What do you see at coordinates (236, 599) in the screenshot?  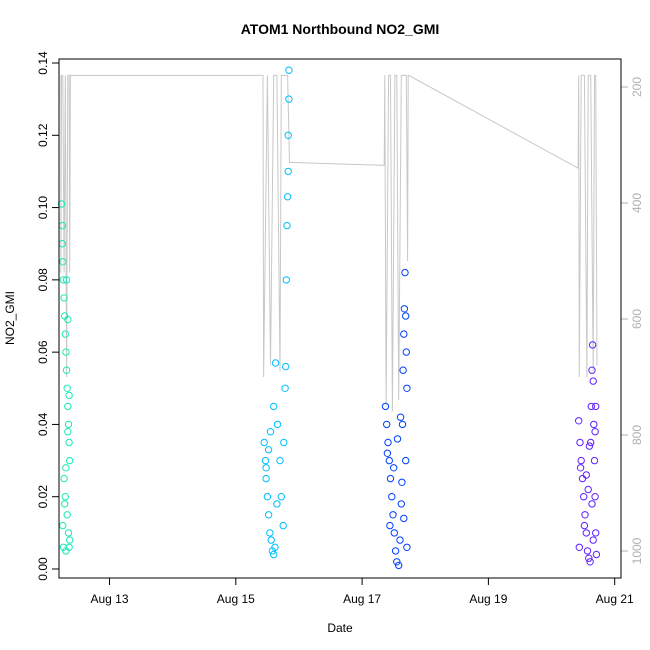 I see `x-tick-label: Aug 15` at bounding box center [236, 599].